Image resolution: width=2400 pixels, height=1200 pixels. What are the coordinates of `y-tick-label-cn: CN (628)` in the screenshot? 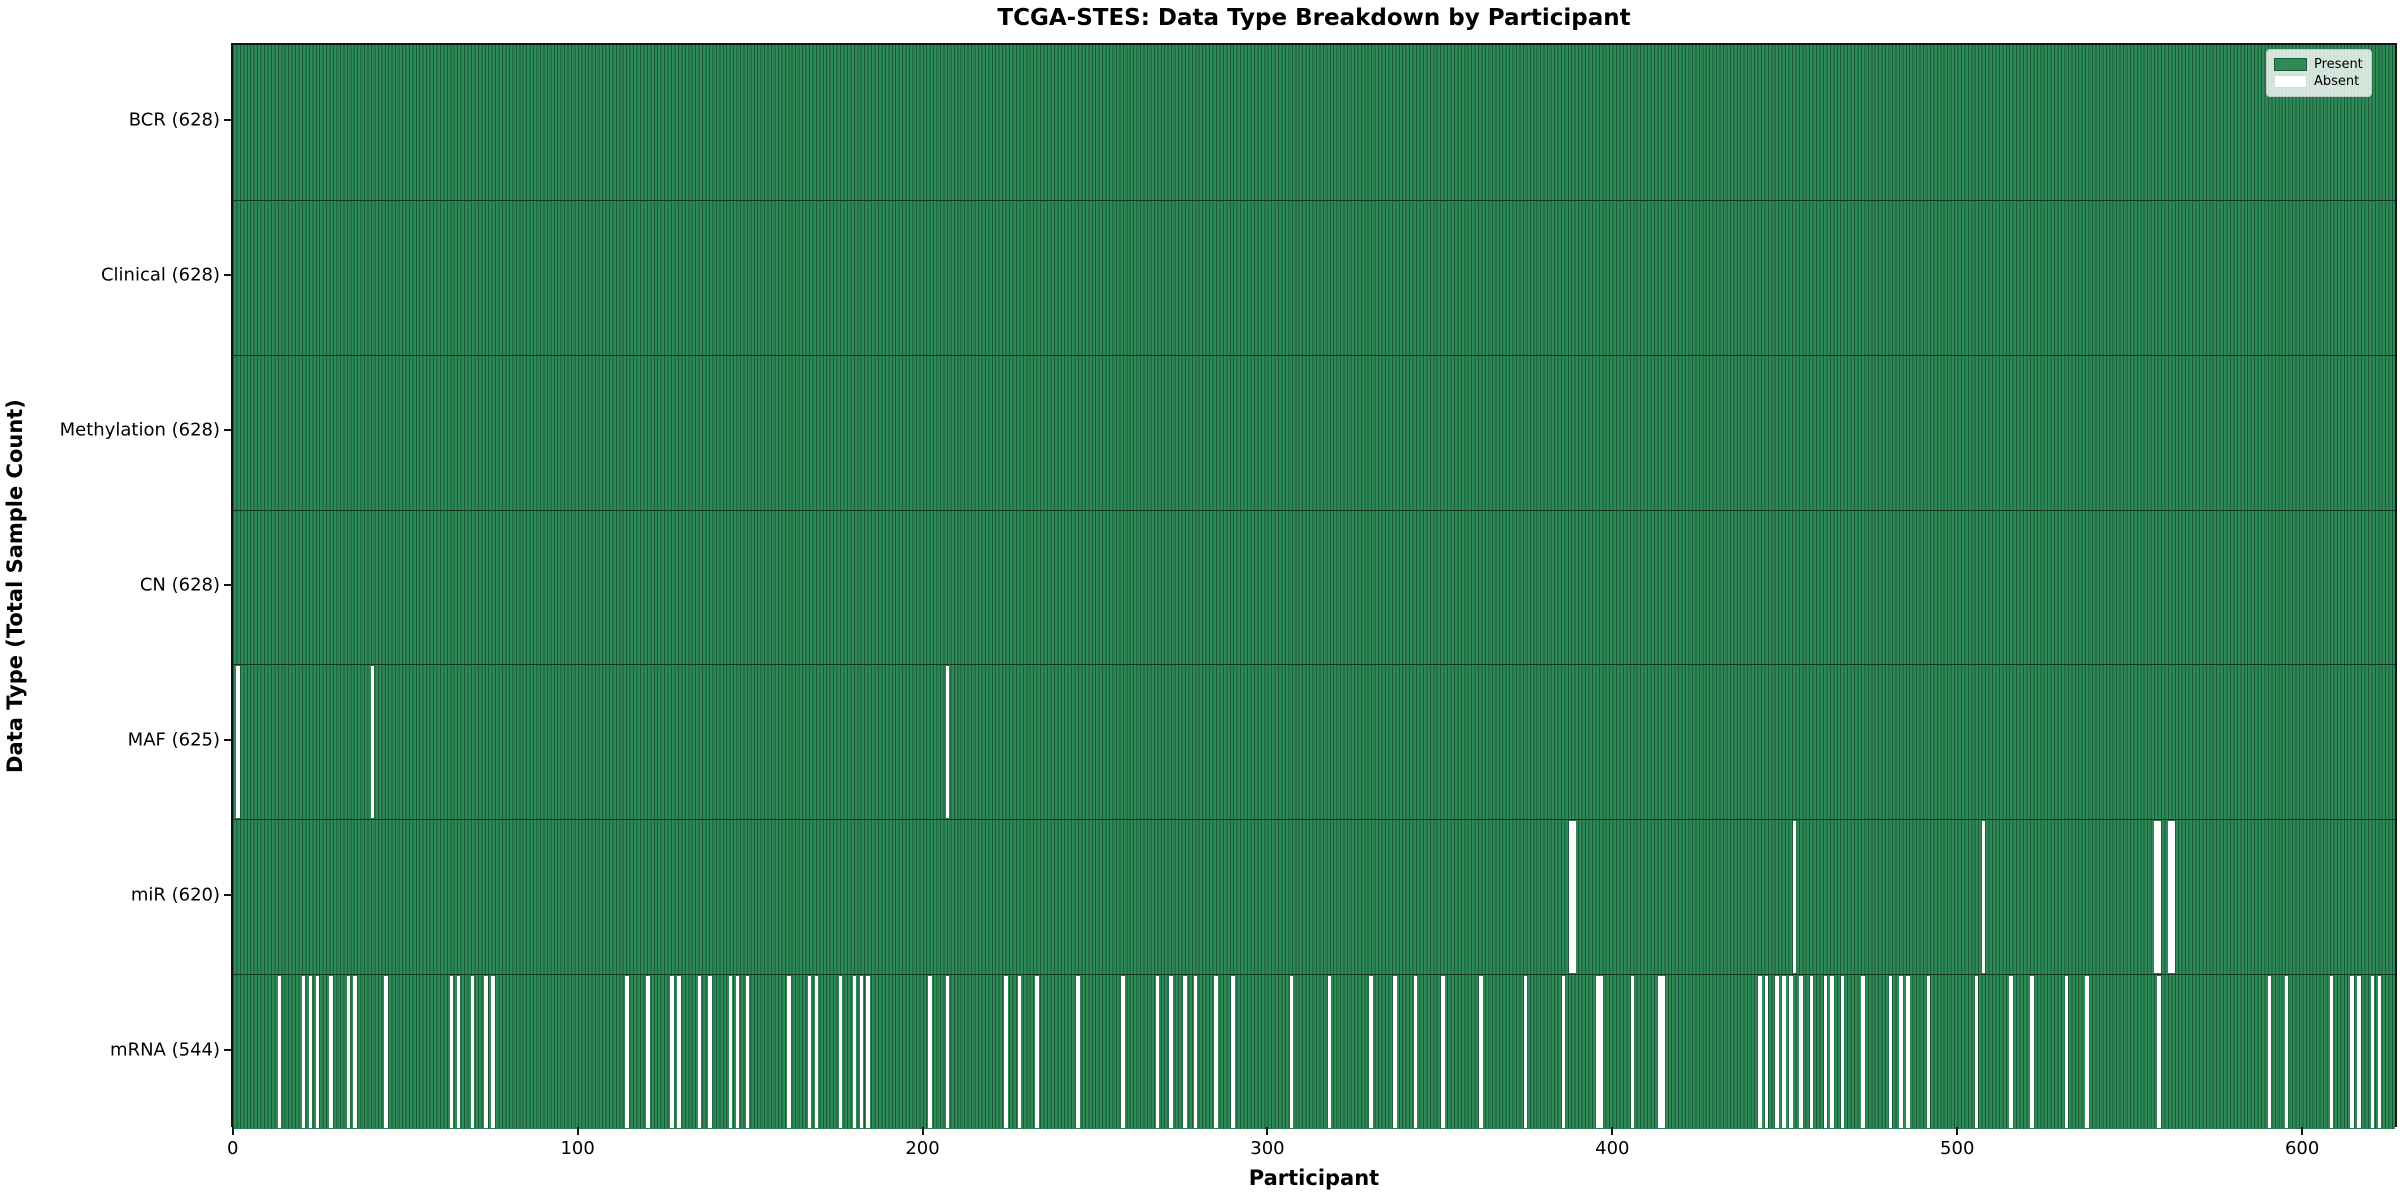 It's located at (179, 585).